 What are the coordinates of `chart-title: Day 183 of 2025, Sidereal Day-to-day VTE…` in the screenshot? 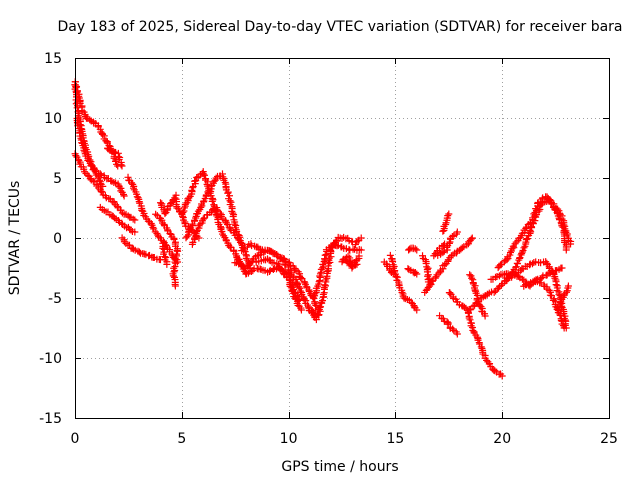 It's located at (339, 27).